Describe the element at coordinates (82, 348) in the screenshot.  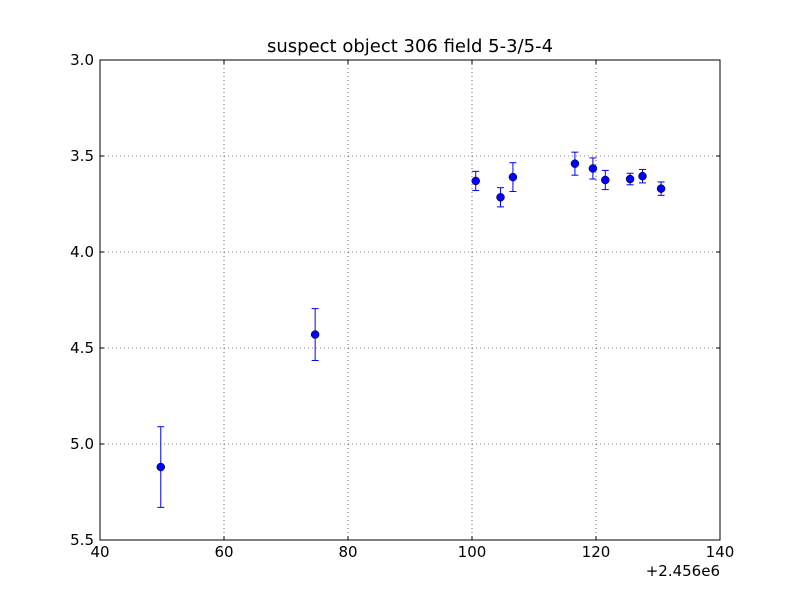
I see `y-tick-label: 4.5` at that location.